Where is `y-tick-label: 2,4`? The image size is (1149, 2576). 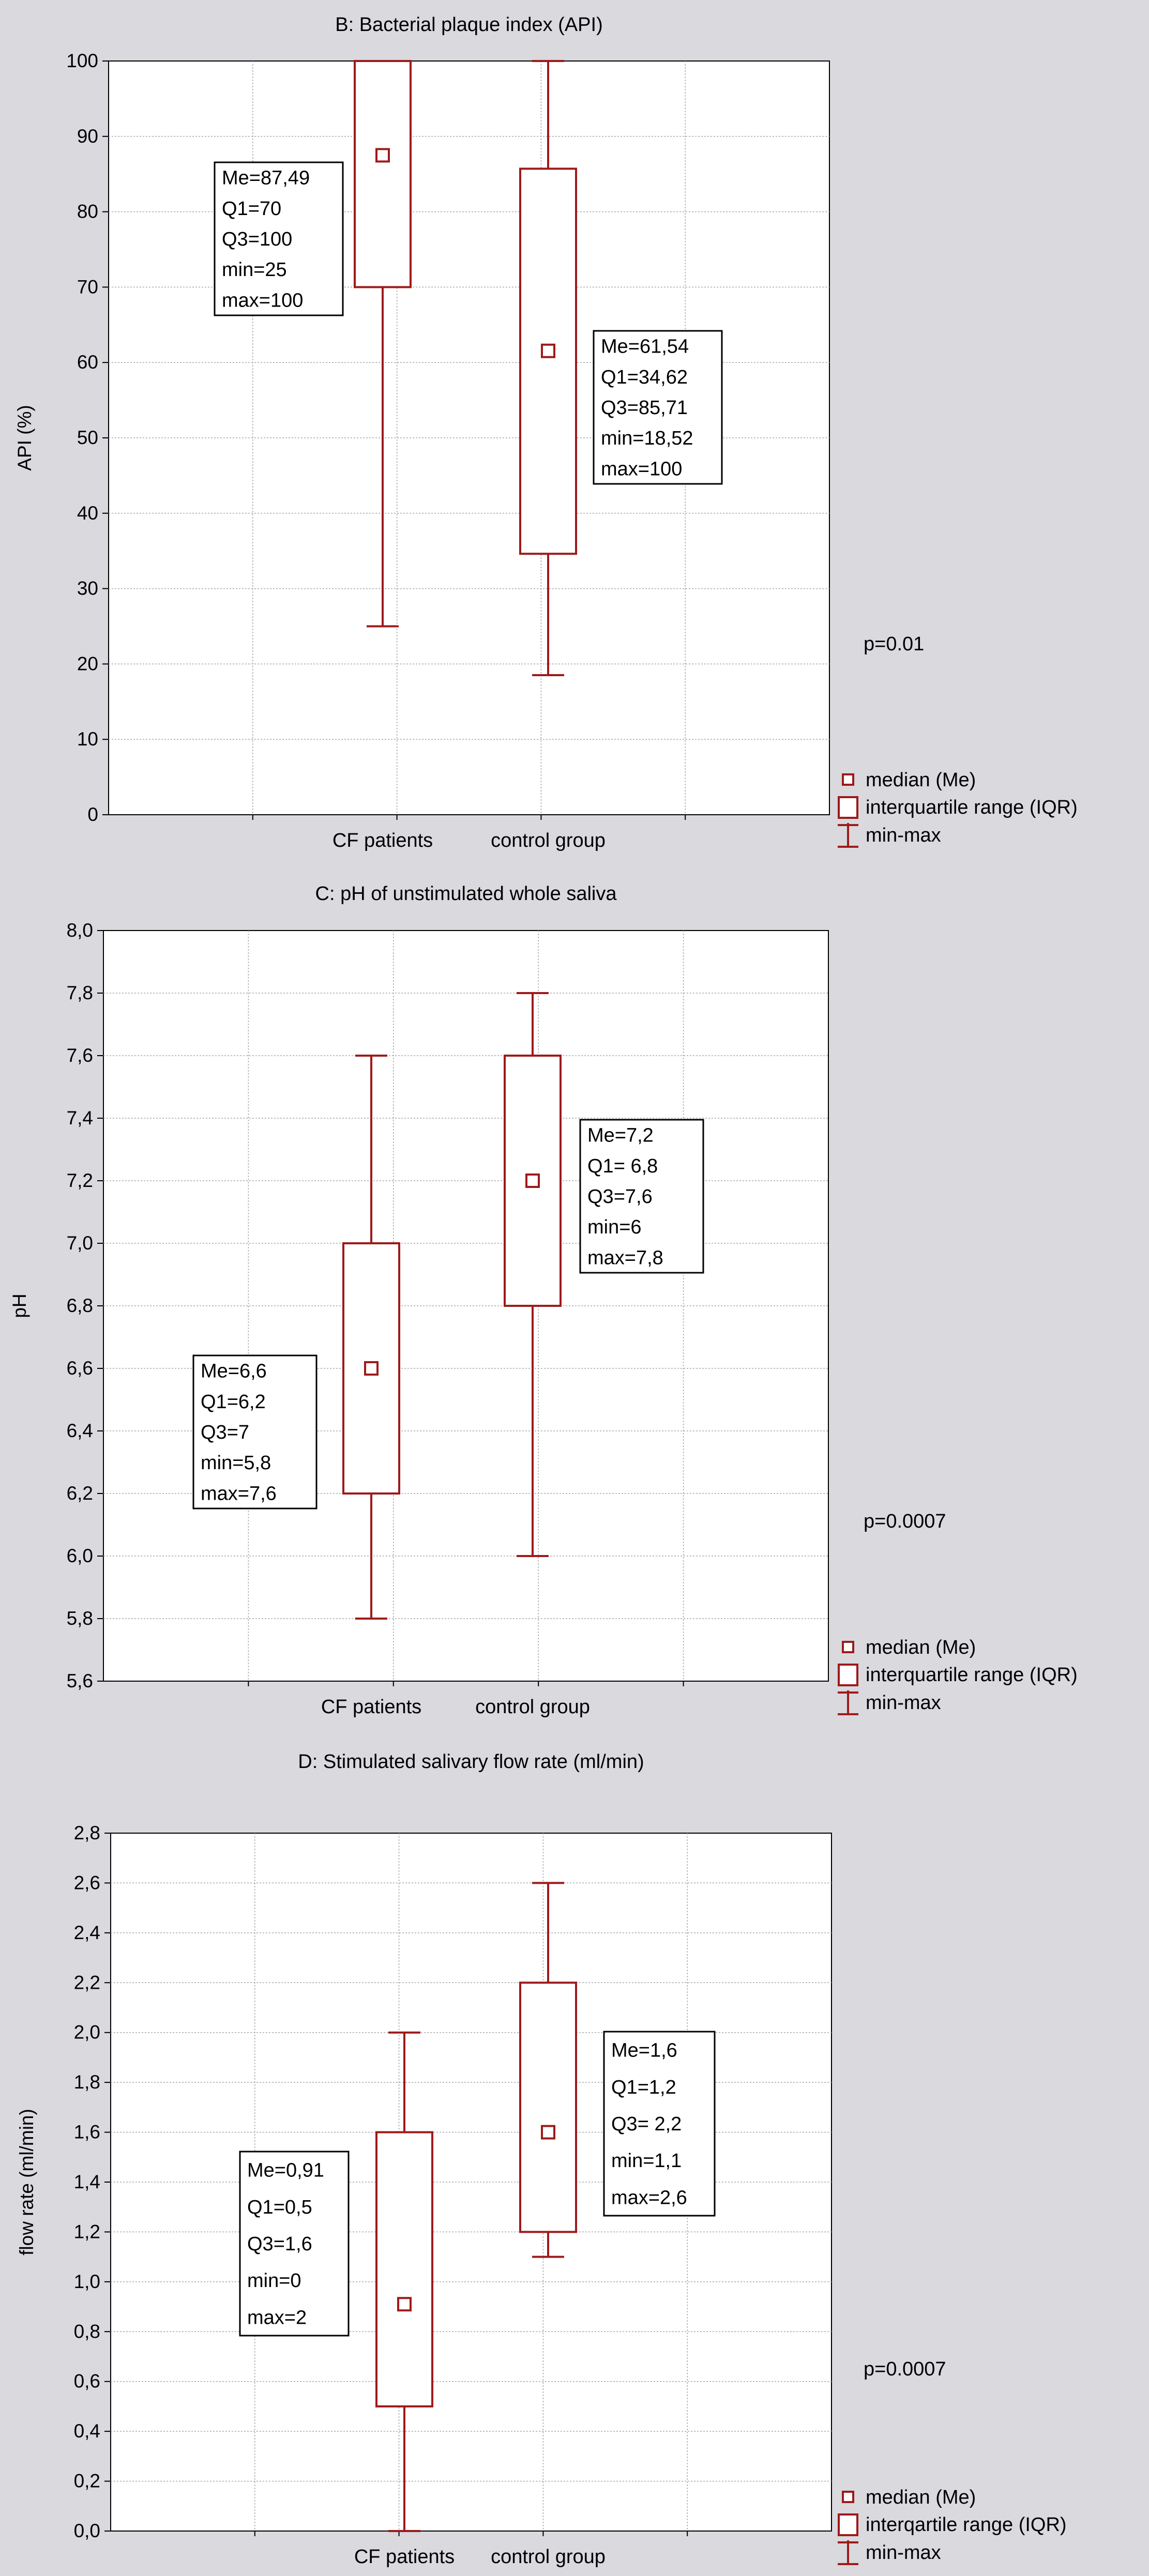 y-tick-label: 2,4 is located at coordinates (87, 1932).